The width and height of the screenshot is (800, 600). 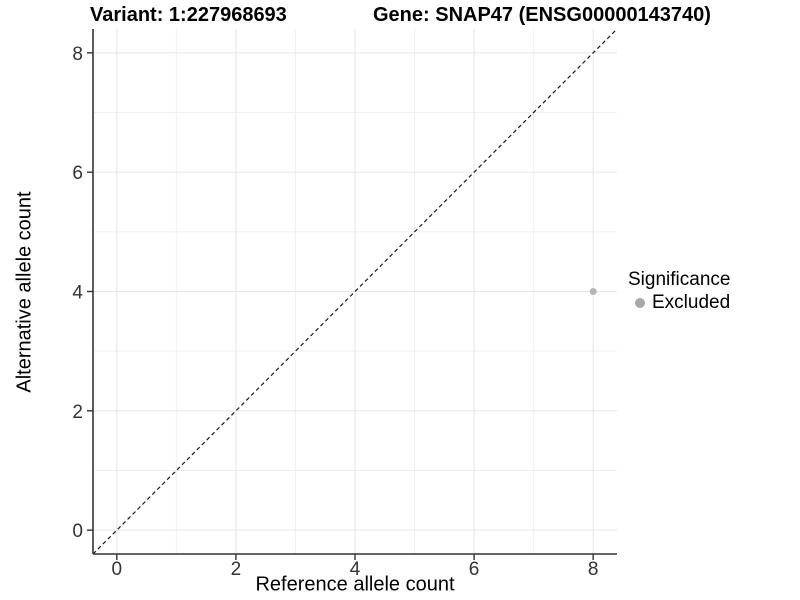 What do you see at coordinates (236, 569) in the screenshot?
I see `x-tick-label: 2` at bounding box center [236, 569].